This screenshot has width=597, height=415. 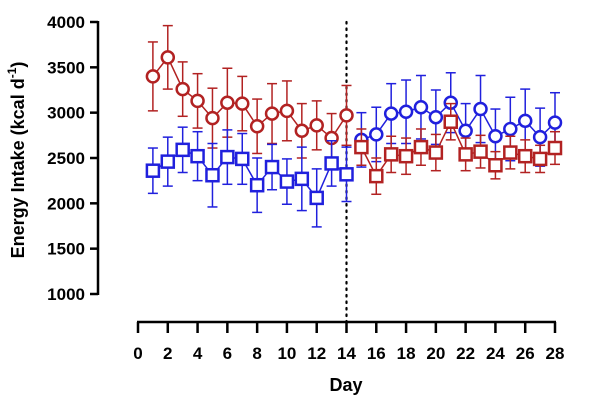 What do you see at coordinates (495, 353) in the screenshot?
I see `x-tick-label: 24` at bounding box center [495, 353].